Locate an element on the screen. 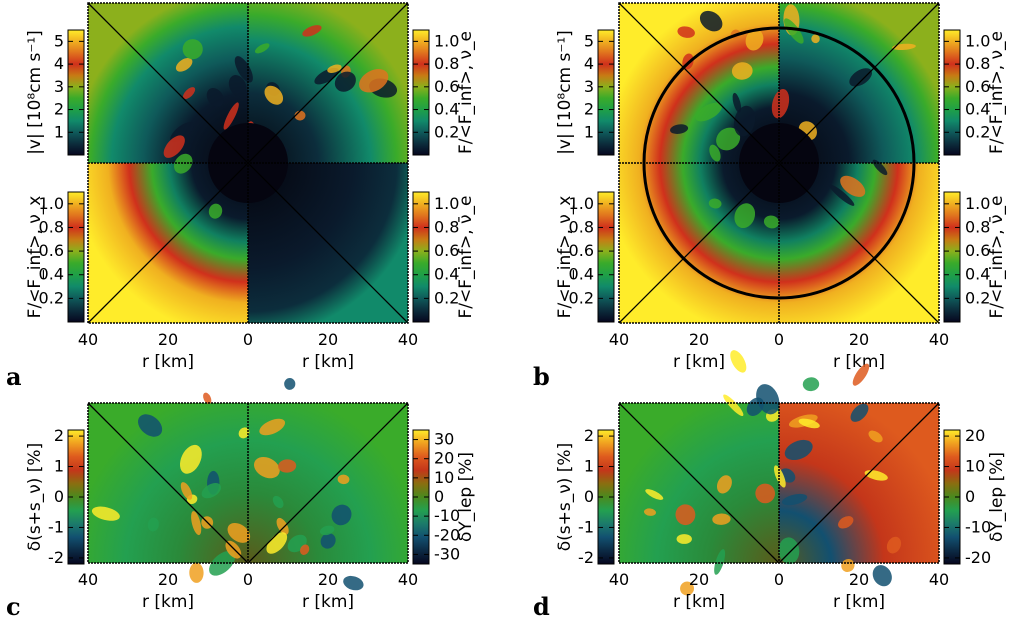 The image size is (1032, 622). panel-letter: a is located at coordinates (14, 376).